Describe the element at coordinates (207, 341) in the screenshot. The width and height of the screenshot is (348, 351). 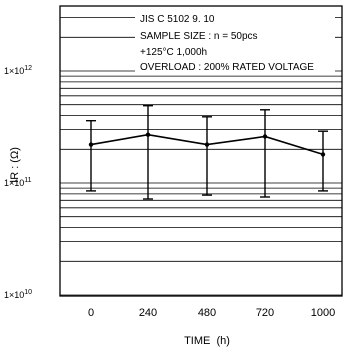
I see `x-axis-label: TIME (h)` at that location.